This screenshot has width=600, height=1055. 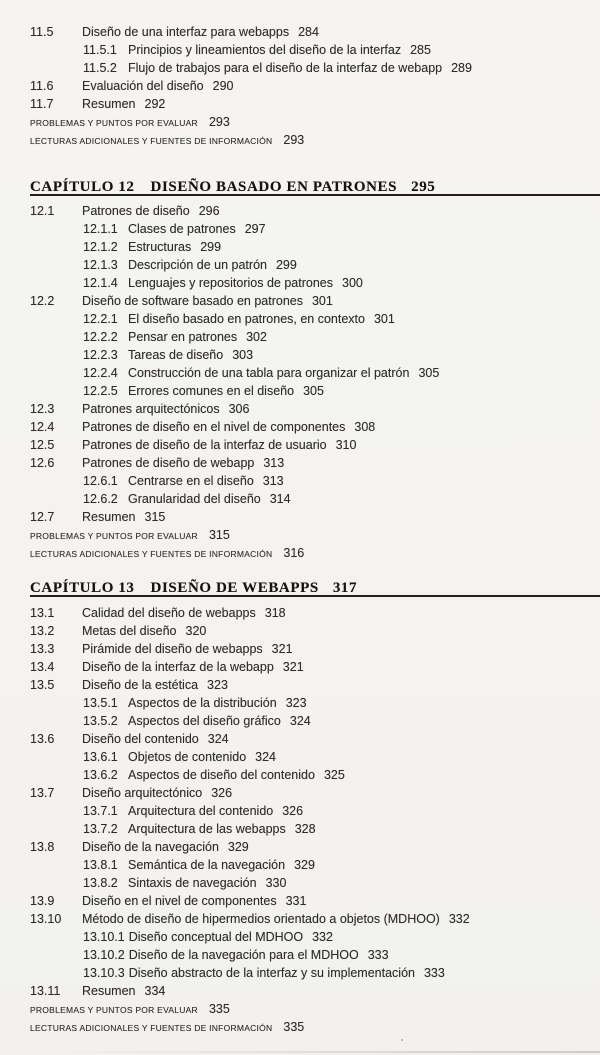 What do you see at coordinates (243, 955) in the screenshot?
I see `entry-title: Diseño de la navegación para el MDHOO` at bounding box center [243, 955].